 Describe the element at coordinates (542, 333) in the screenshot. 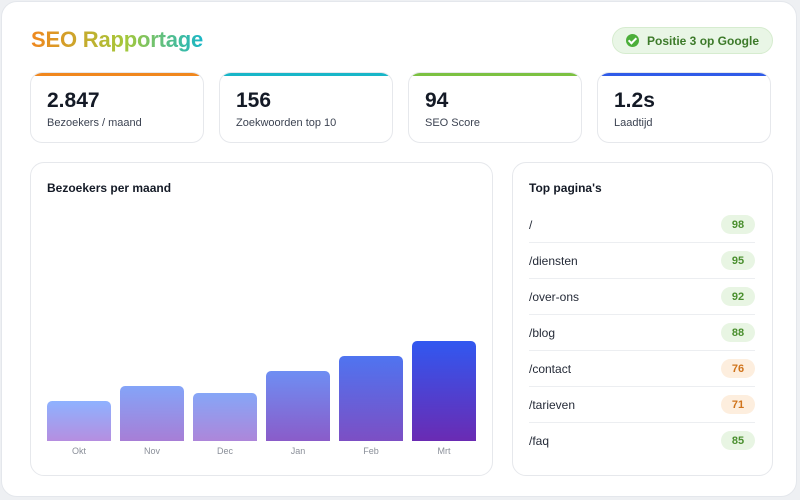

I see `page-path: /blog` at that location.